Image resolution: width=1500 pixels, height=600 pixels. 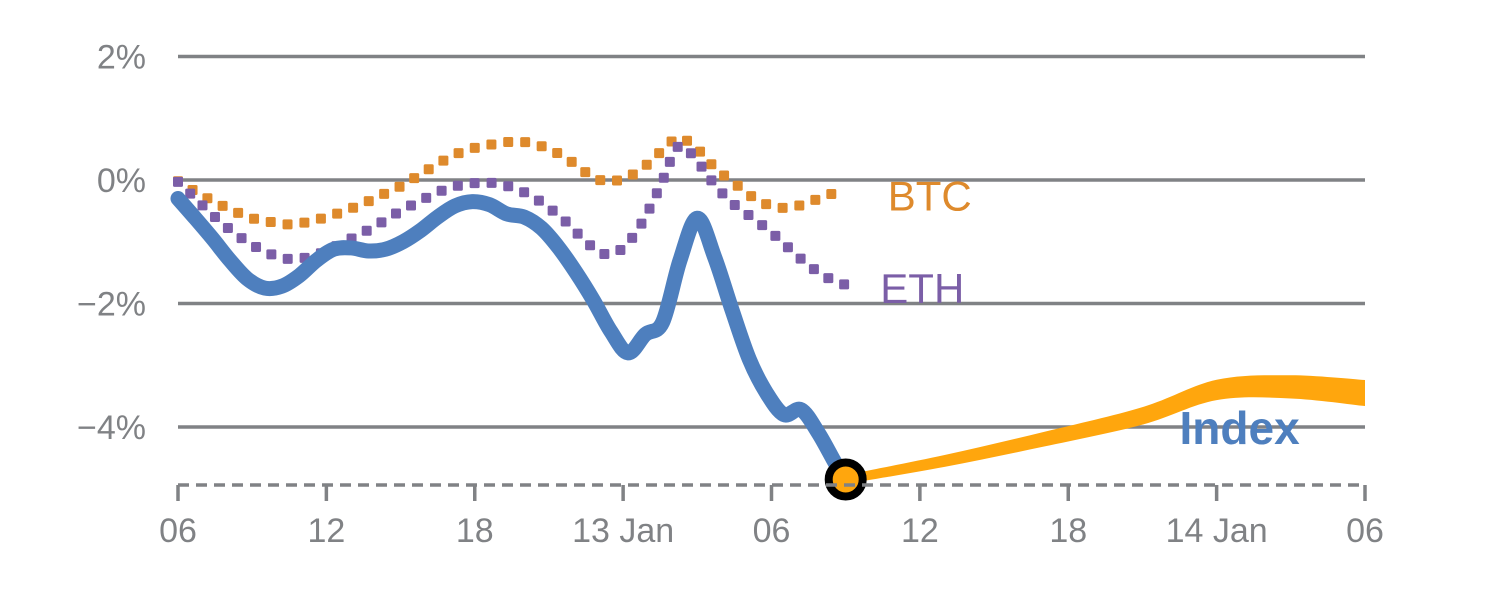 I want to click on forecast-band-group, so click(x=1105, y=429).